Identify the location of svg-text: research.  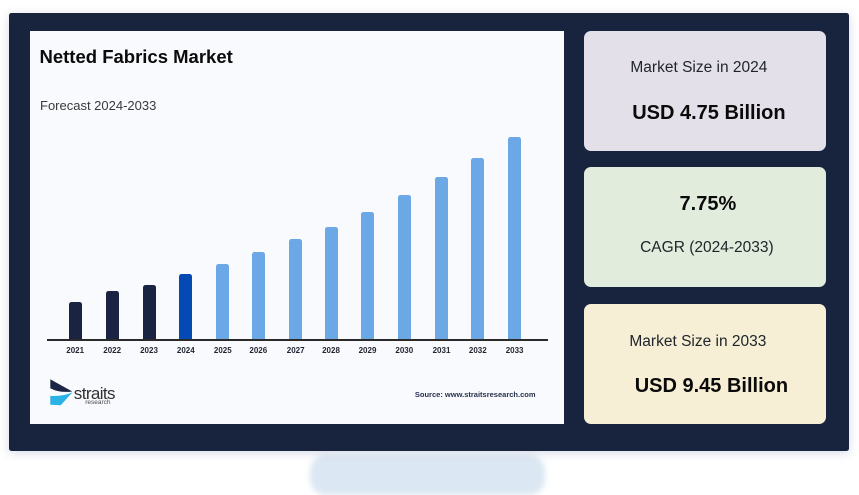
(98, 401).